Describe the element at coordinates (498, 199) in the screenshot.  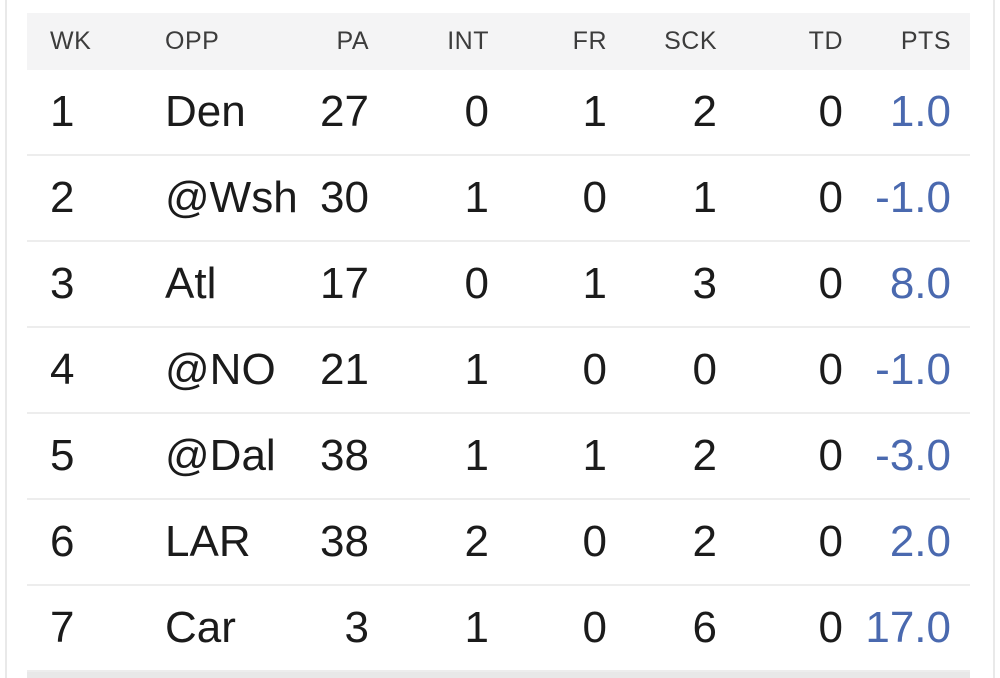
I see `table-row: 2 @Wsh 30 1 0 1 0 -1.0` at that location.